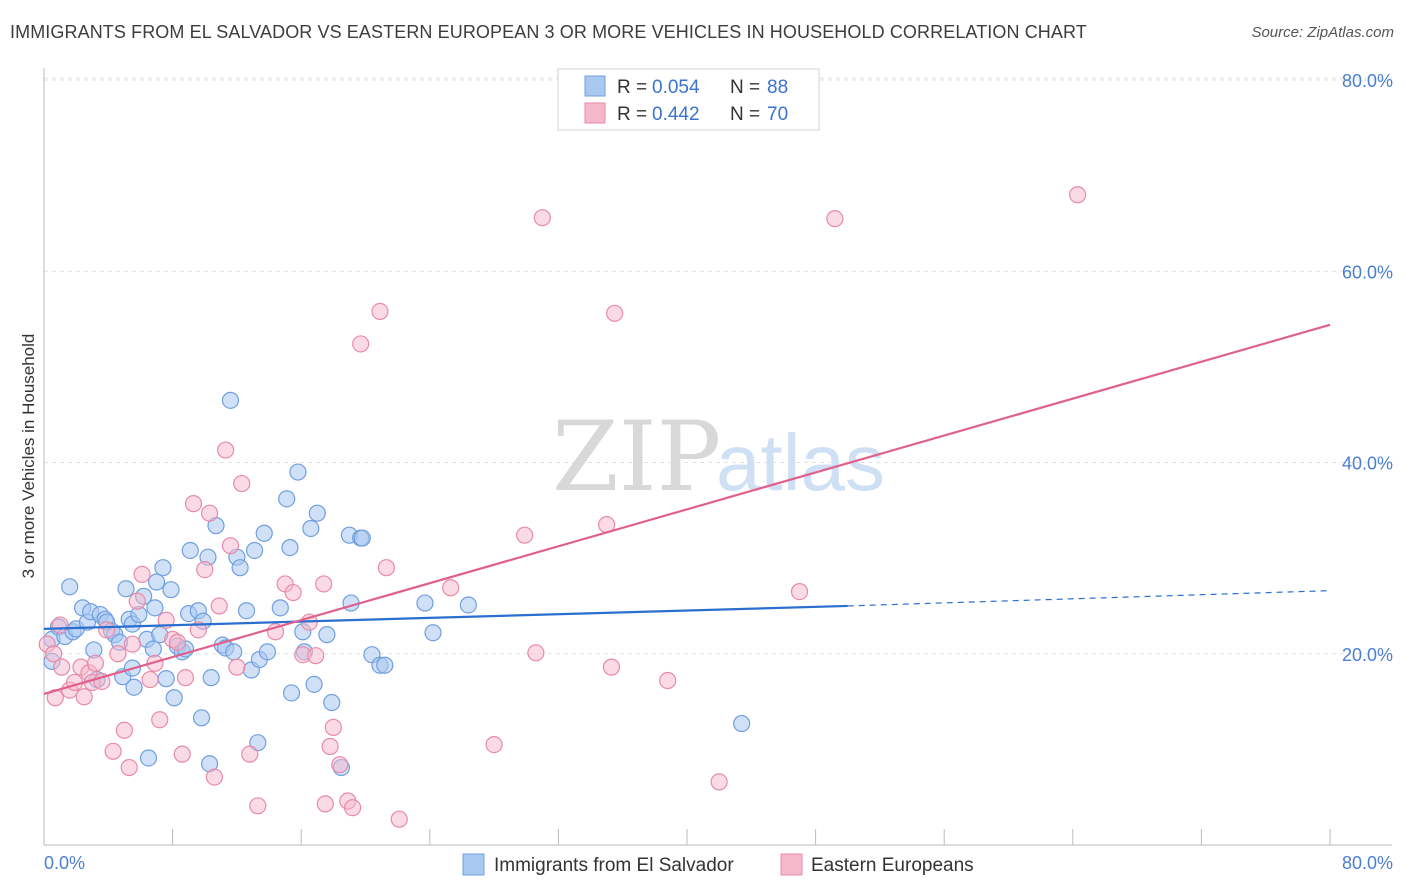 The height and width of the screenshot is (892, 1406). Describe the element at coordinates (64, 863) in the screenshot. I see `x-tick-label: 0.0%` at that location.